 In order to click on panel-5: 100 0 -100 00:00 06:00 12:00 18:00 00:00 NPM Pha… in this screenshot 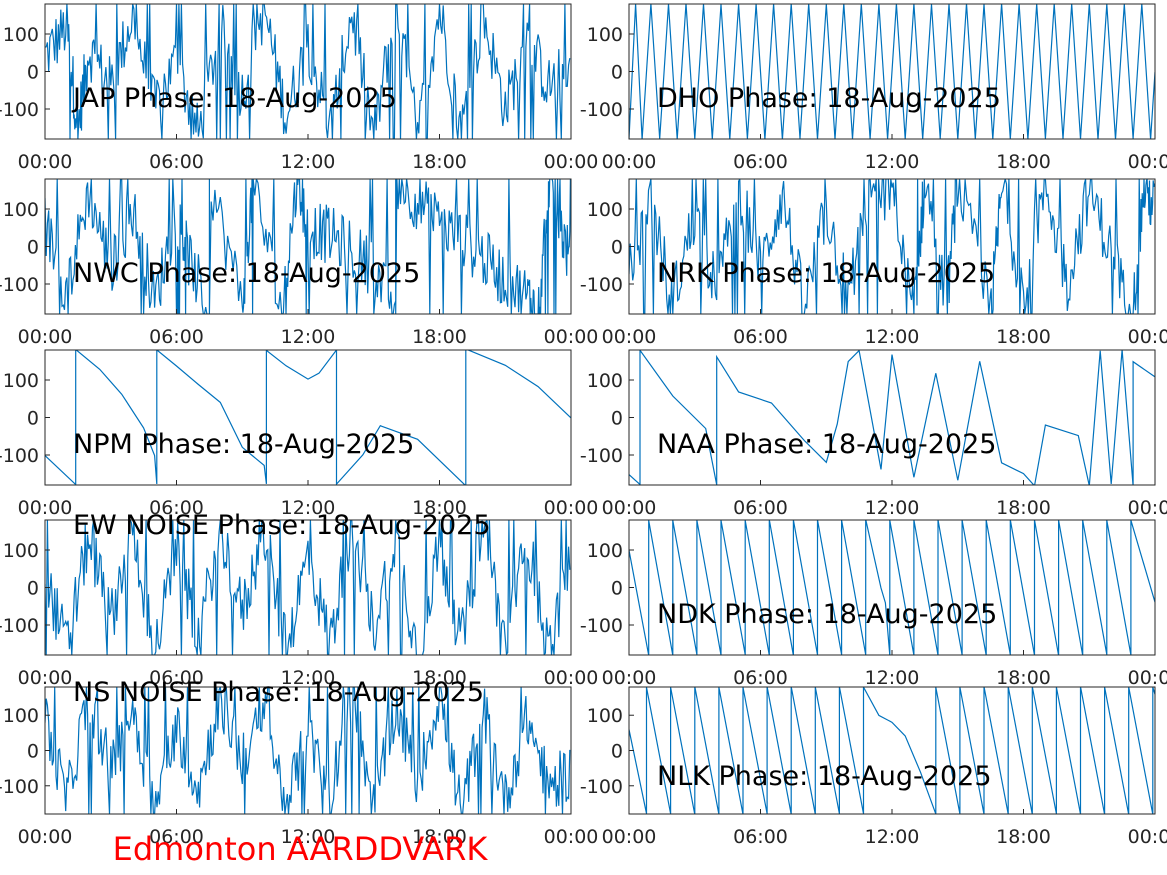, I will do `click(299, 434)`.